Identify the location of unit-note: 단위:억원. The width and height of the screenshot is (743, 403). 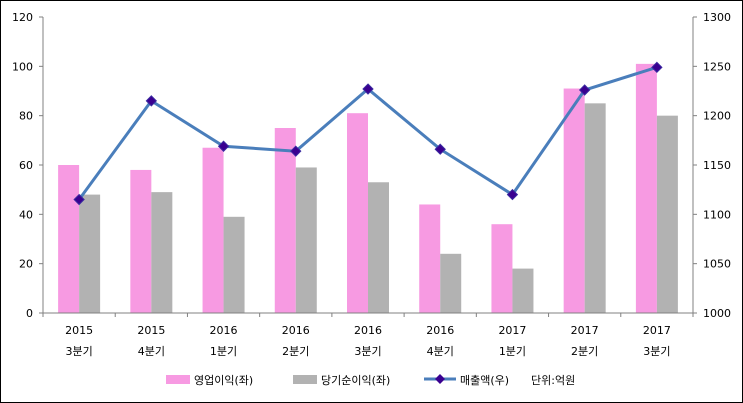
(553, 380).